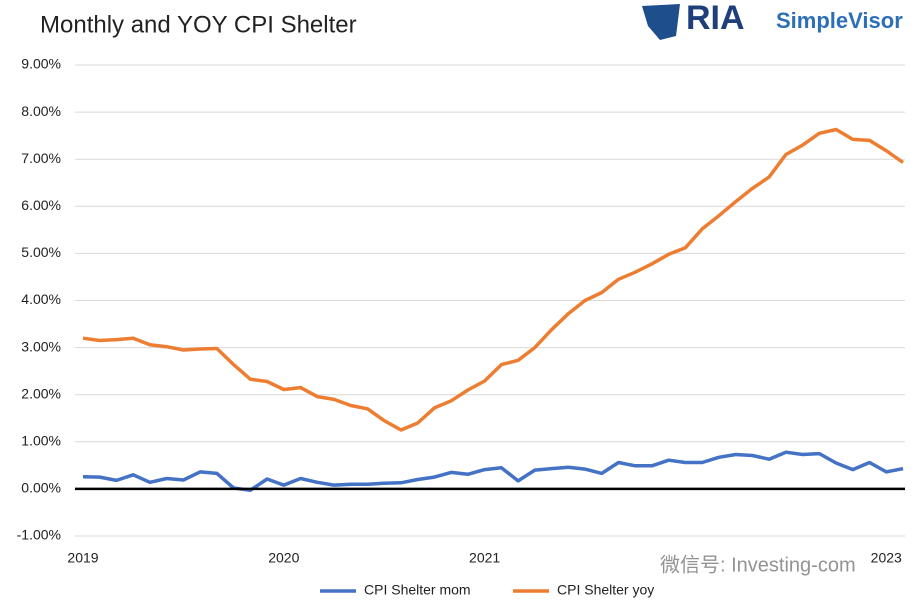 This screenshot has width=924, height=606. I want to click on watermark: 微信号: Investing-com, so click(758, 564).